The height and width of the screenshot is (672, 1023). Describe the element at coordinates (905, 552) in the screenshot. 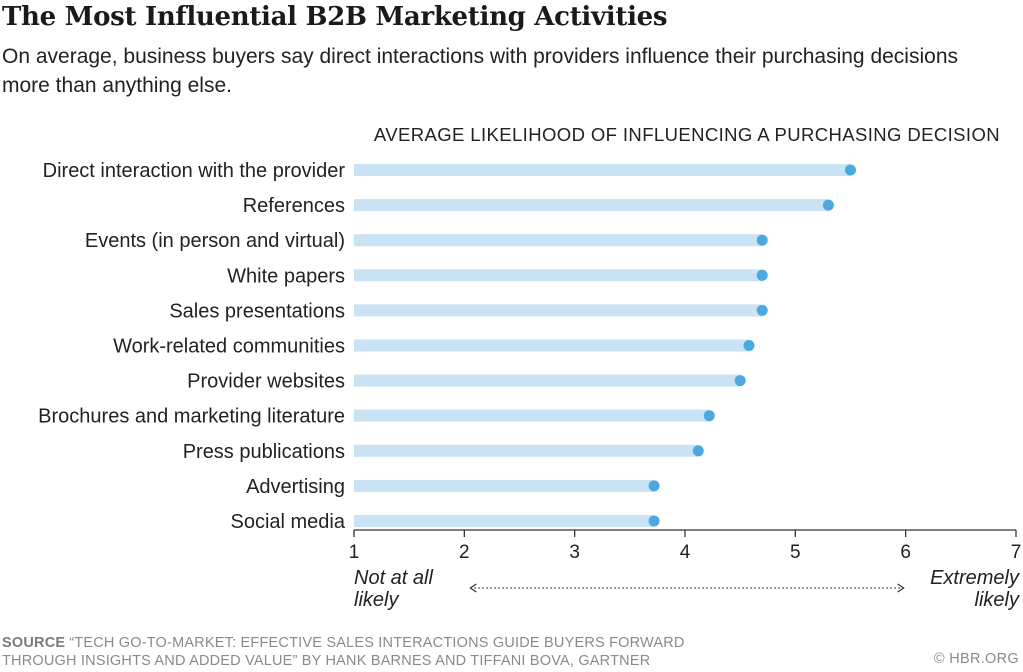

I see `x-tick-label: 6` at that location.